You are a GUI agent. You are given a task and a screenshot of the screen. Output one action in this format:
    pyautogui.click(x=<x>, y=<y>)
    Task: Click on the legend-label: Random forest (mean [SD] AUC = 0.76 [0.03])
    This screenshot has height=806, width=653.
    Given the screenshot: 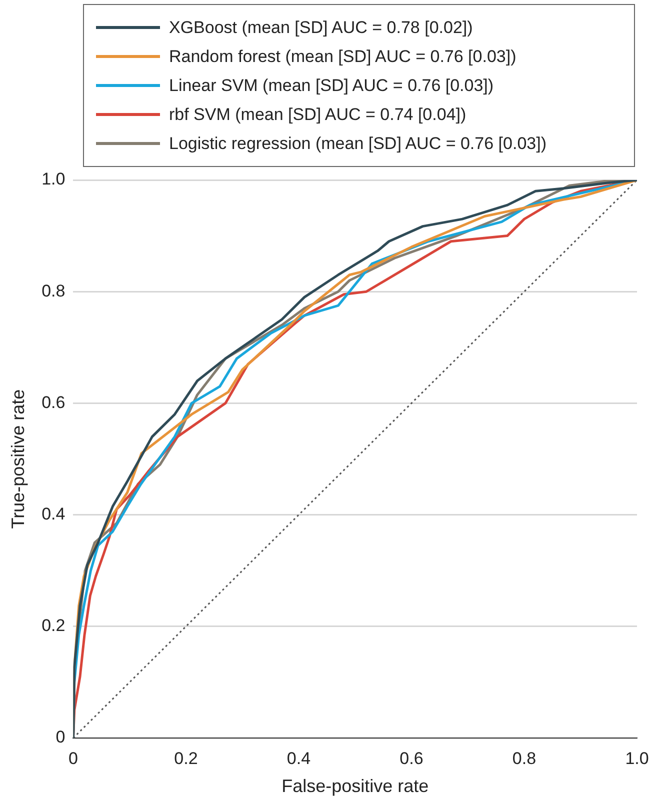 What is the action you would take?
    pyautogui.click(x=342, y=56)
    